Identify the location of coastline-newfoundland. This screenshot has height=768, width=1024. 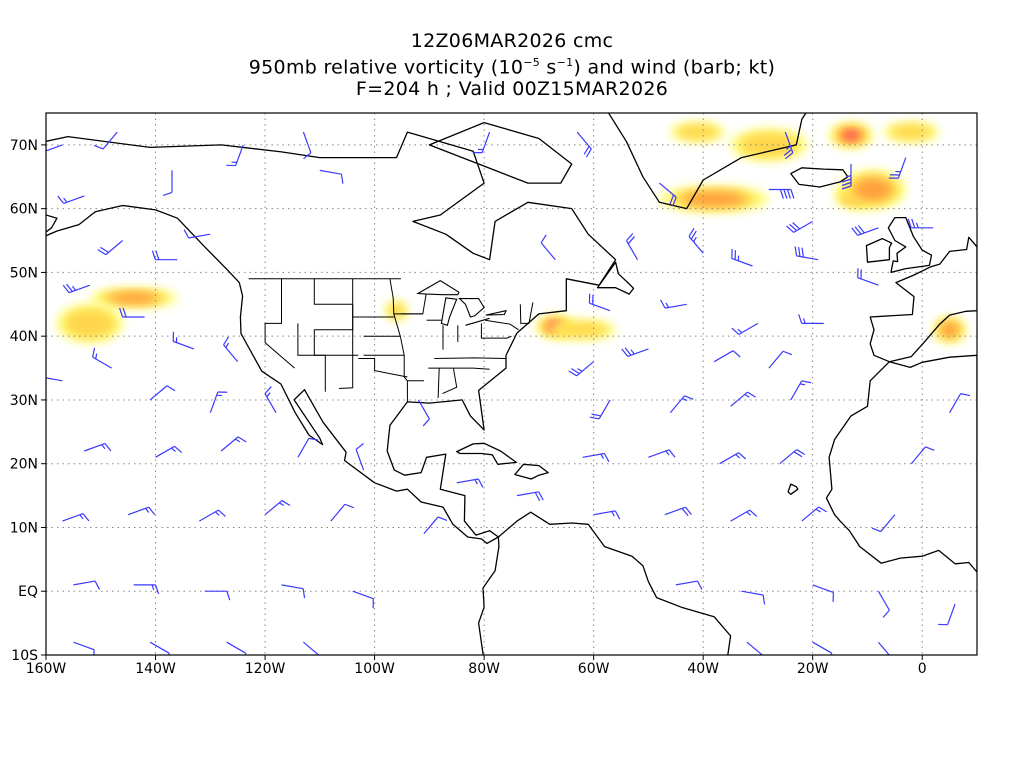
(615, 278).